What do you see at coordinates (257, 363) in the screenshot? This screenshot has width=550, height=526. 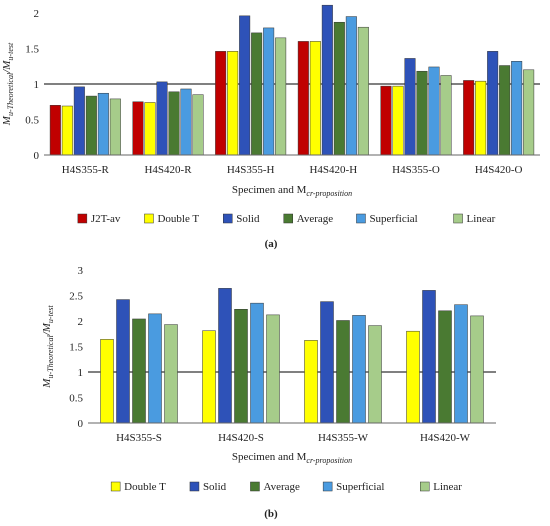 I see `bar-superficial-h4s420-s` at bounding box center [257, 363].